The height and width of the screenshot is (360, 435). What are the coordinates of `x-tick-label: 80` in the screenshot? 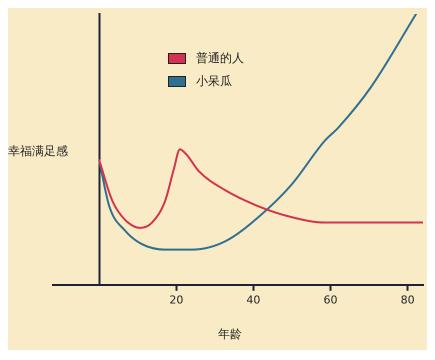 It's located at (407, 299).